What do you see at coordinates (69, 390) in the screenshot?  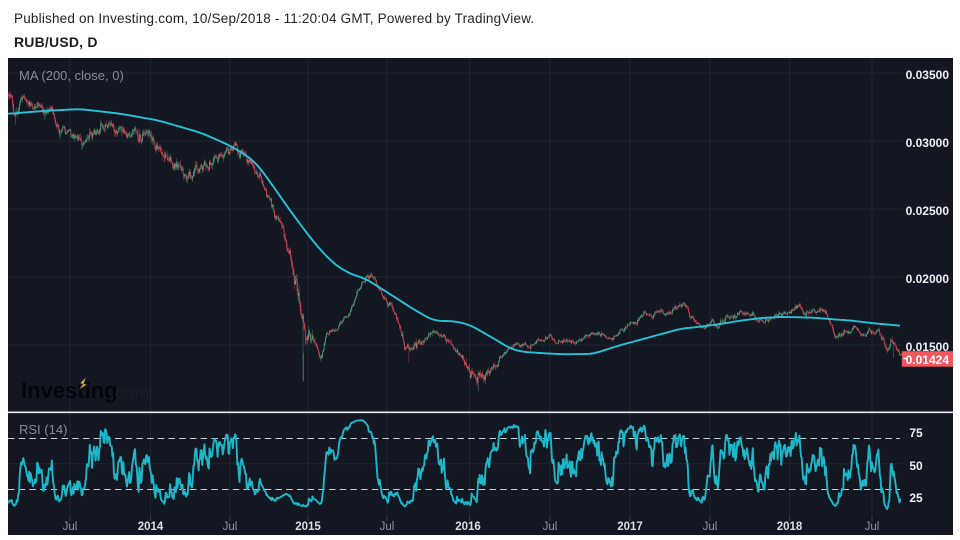 I see `svg-text: Investing` at bounding box center [69, 390].